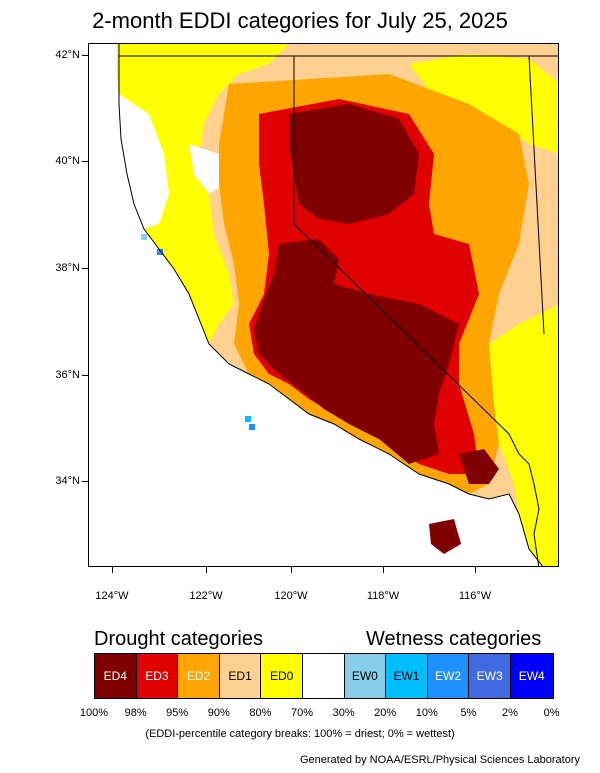  What do you see at coordinates (551, 713) in the screenshot?
I see `break-label: 0%` at bounding box center [551, 713].